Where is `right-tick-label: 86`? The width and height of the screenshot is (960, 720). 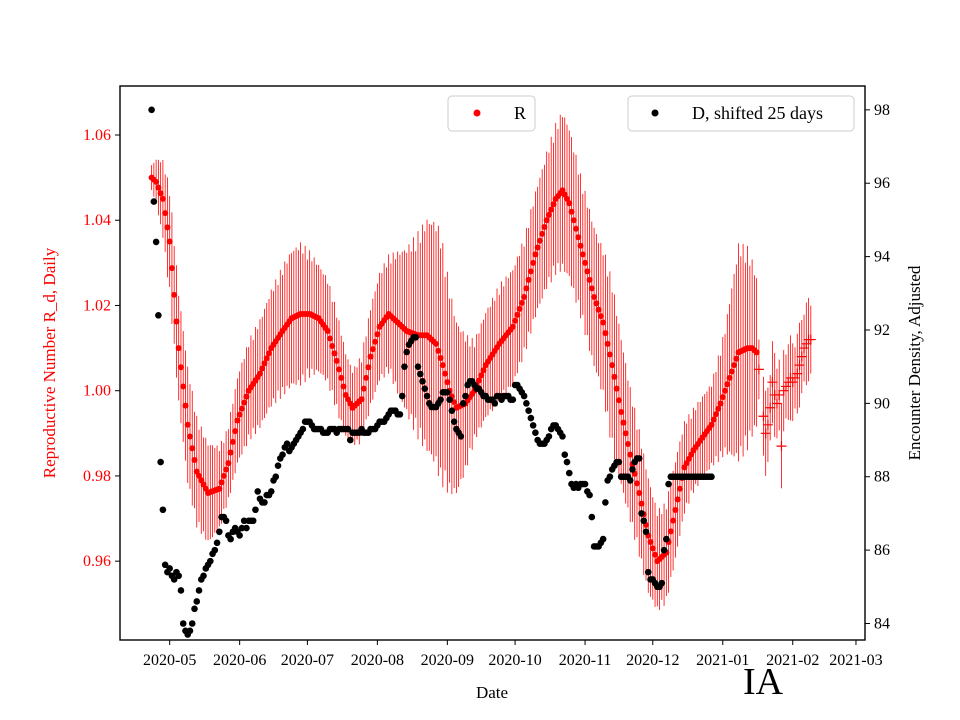
right-tick-label: 86 is located at coordinates (882, 550).